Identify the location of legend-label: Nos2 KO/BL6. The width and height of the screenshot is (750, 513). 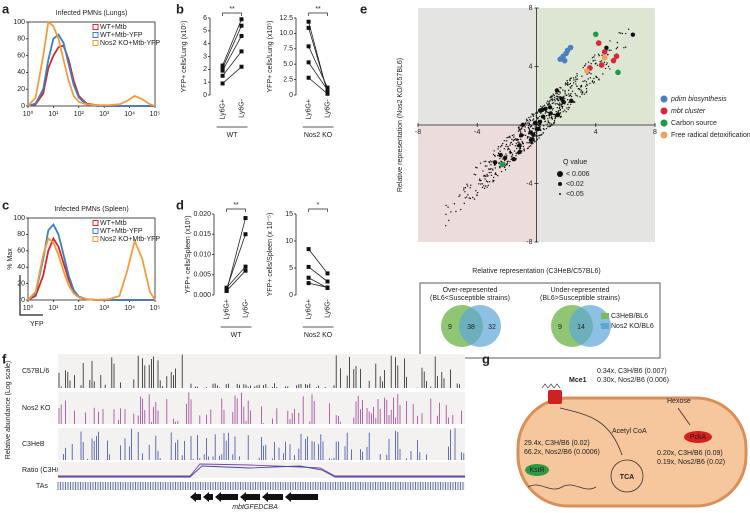
(632, 326).